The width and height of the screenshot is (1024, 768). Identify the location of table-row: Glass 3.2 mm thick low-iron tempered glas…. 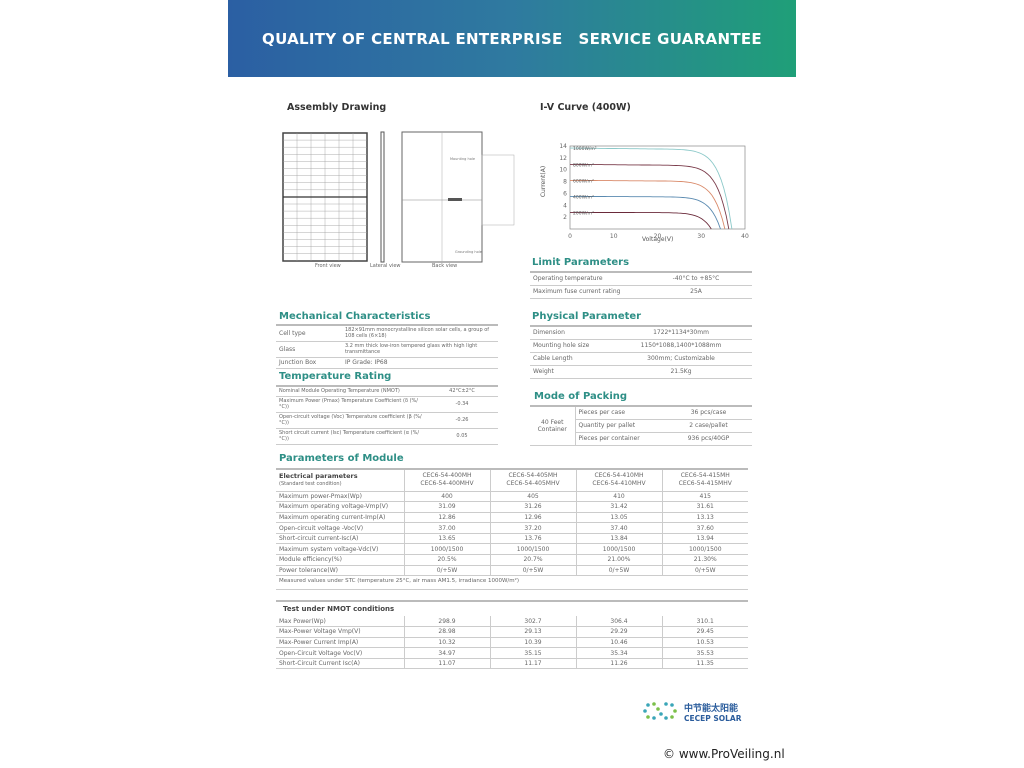
(387, 349).